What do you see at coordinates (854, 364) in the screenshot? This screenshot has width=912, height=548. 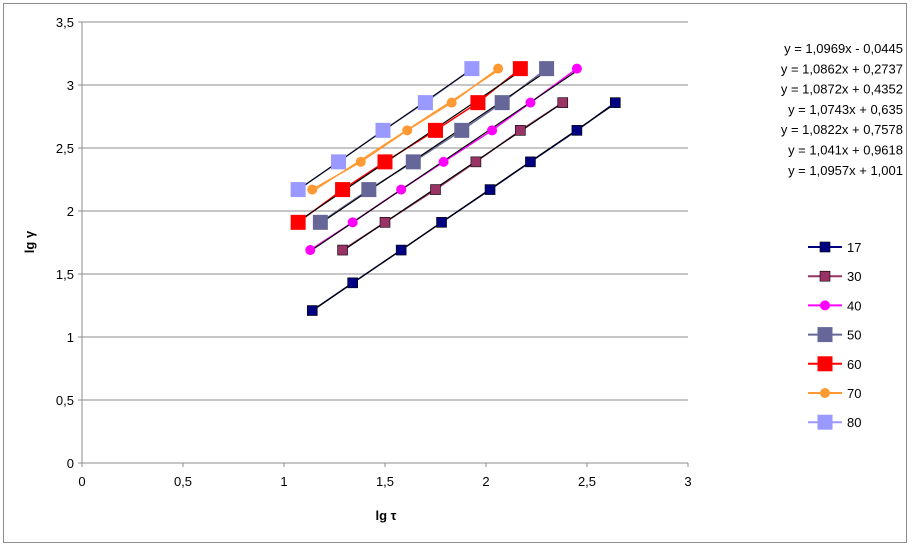 I see `legend-label: 60` at bounding box center [854, 364].